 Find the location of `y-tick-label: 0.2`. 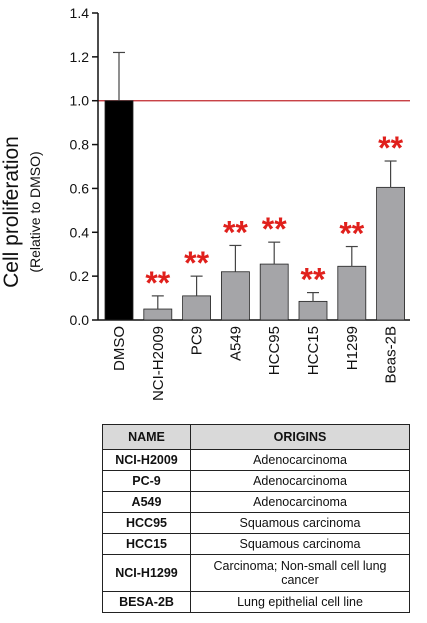

y-tick-label: 0.2 is located at coordinates (80, 276).